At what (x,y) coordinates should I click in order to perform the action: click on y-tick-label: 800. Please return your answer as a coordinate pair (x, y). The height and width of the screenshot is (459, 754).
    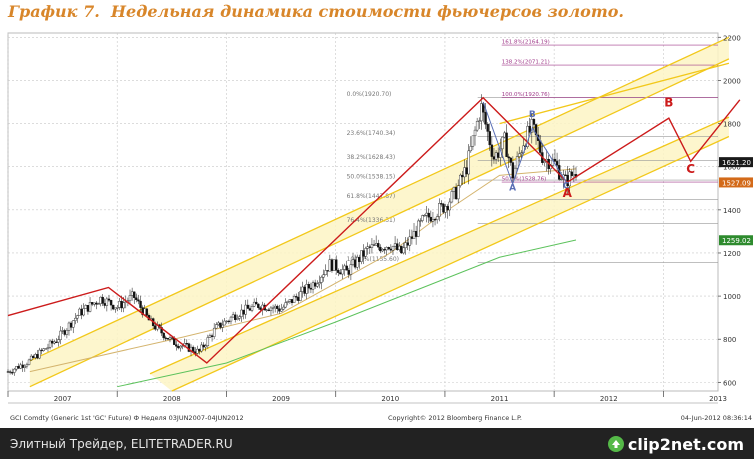
    Looking at the image, I should click on (729, 340).